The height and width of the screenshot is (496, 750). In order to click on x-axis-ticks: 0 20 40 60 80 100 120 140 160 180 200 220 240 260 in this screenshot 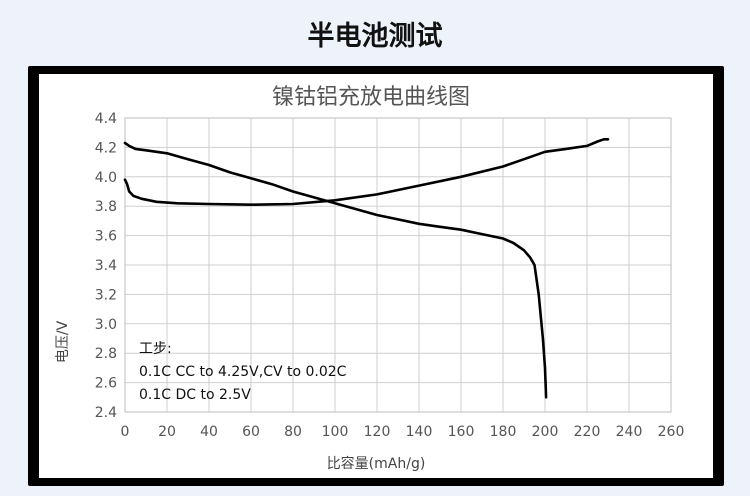, I will do `click(403, 432)`.